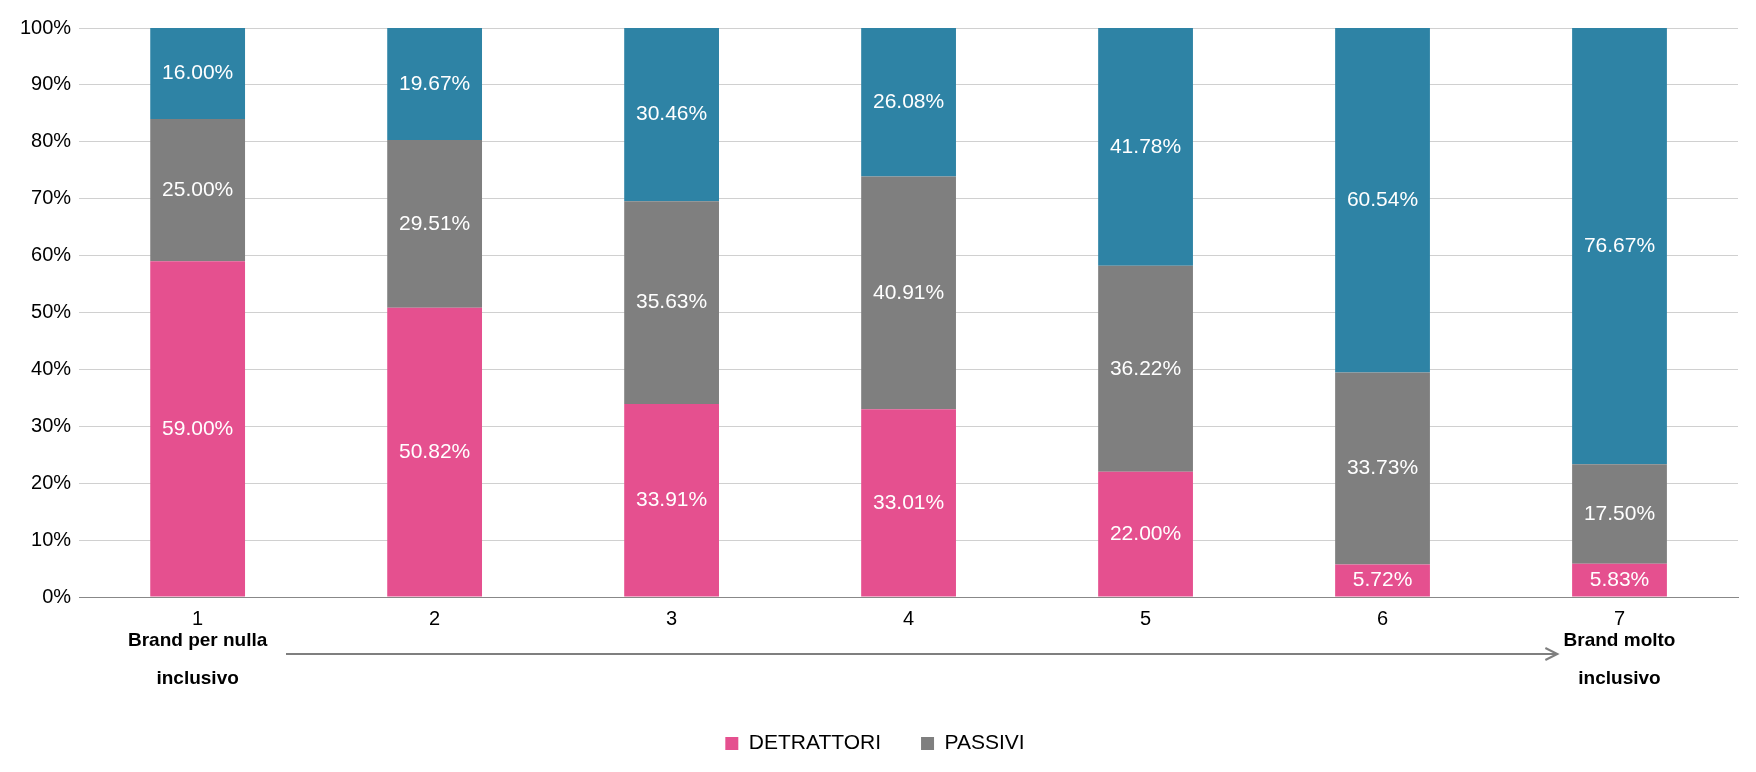 The height and width of the screenshot is (772, 1756). I want to click on data-label: 33.91%, so click(671, 499).